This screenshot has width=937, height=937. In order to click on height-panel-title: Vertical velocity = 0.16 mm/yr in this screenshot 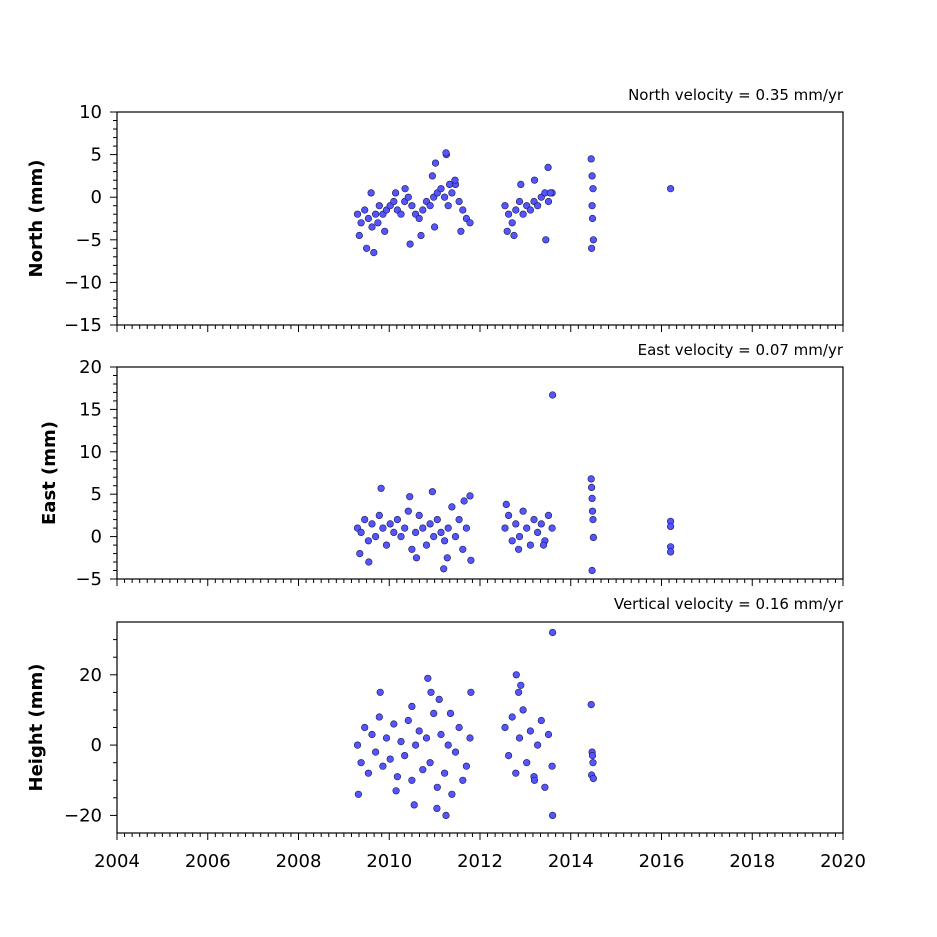, I will do `click(729, 604)`.